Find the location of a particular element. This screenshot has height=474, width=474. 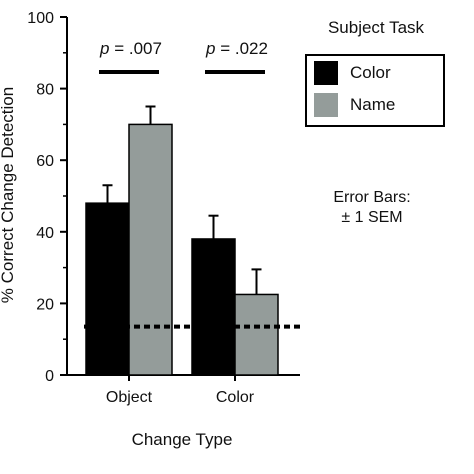

y-tick-label: 20 is located at coordinates (45, 304).